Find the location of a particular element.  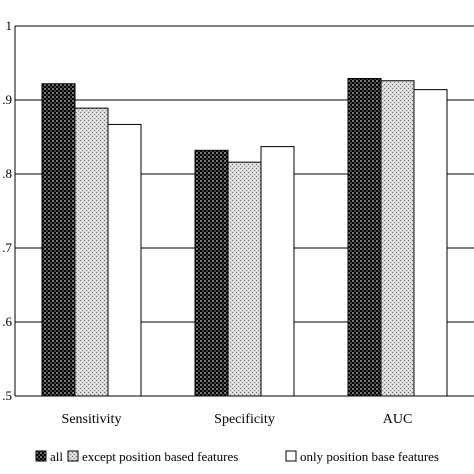

category-labels: Sensitivity Specificity AUC is located at coordinates (237, 419).